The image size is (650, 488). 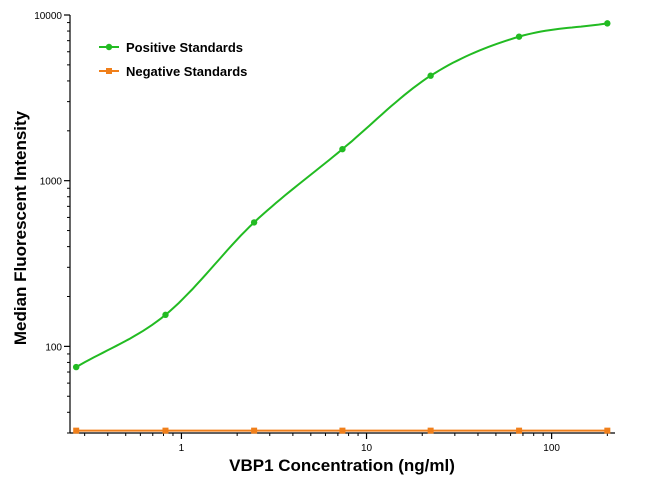 I want to click on x-tick-label: 100, so click(x=551, y=448).